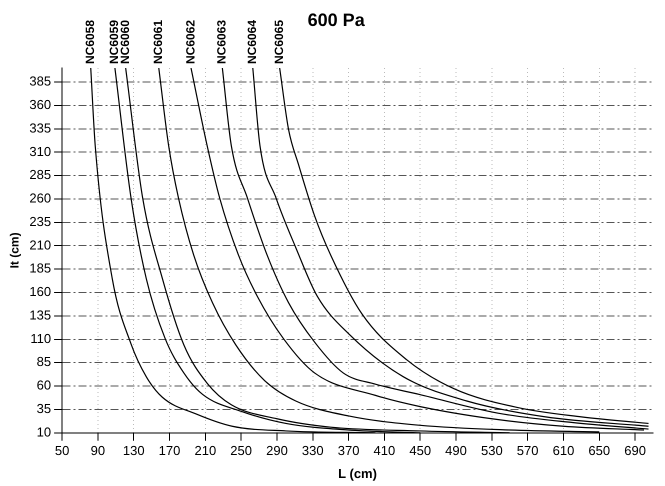  What do you see at coordinates (40, 81) in the screenshot?
I see `y-tick-label: 385` at bounding box center [40, 81].